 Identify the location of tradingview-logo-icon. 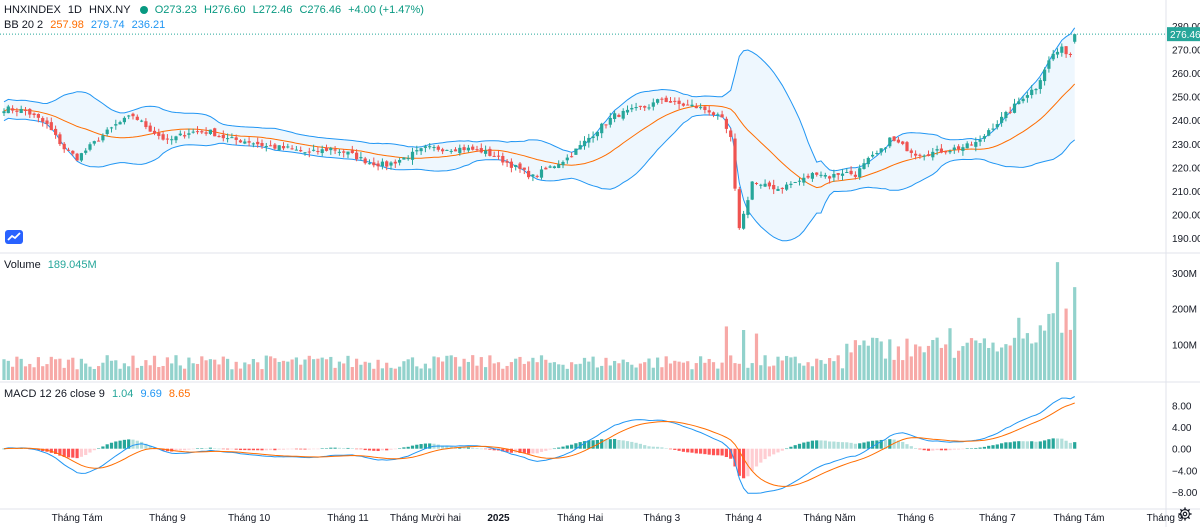
(14, 237).